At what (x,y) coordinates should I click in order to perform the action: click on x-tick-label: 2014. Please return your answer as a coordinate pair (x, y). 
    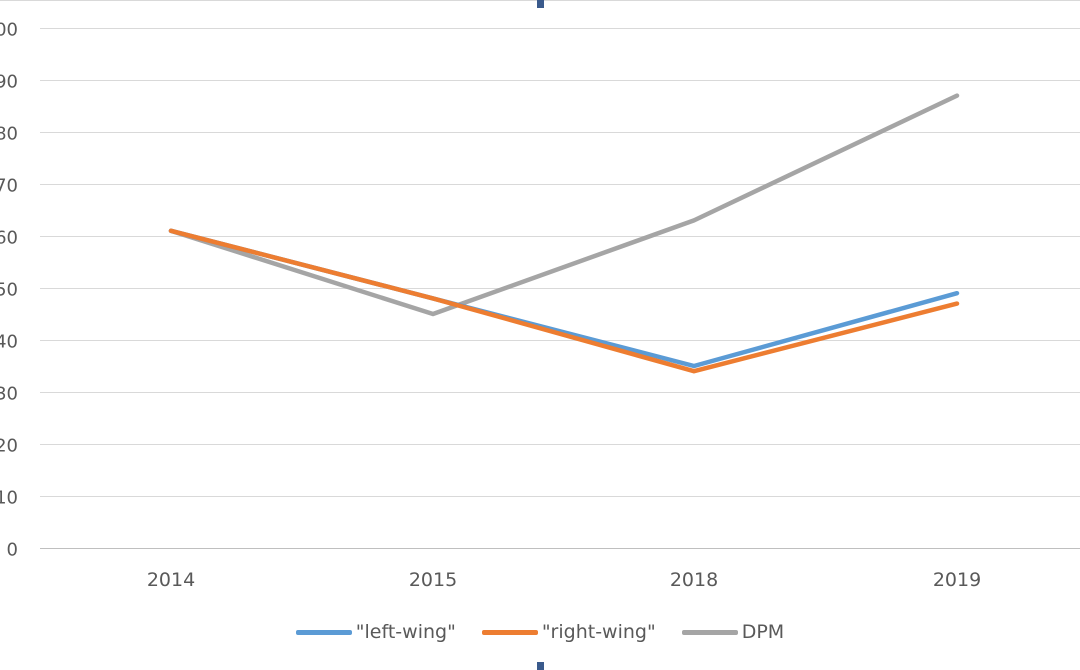
    Looking at the image, I should click on (171, 580).